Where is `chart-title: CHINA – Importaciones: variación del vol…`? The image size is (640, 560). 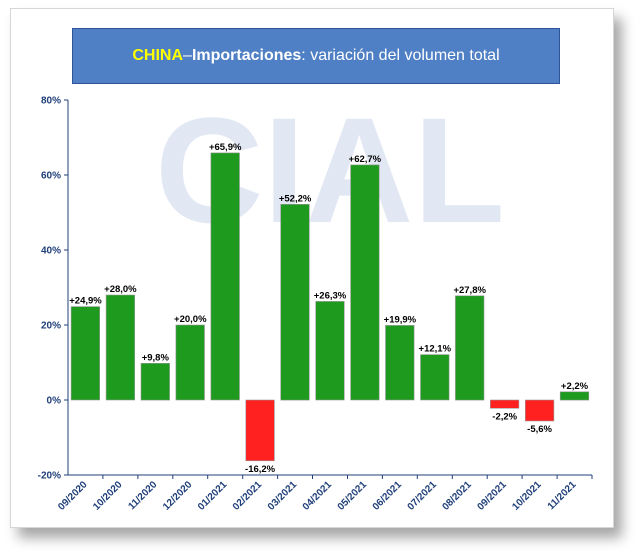
chart-title: CHINA – Importaciones: variación del vol… is located at coordinates (316, 56).